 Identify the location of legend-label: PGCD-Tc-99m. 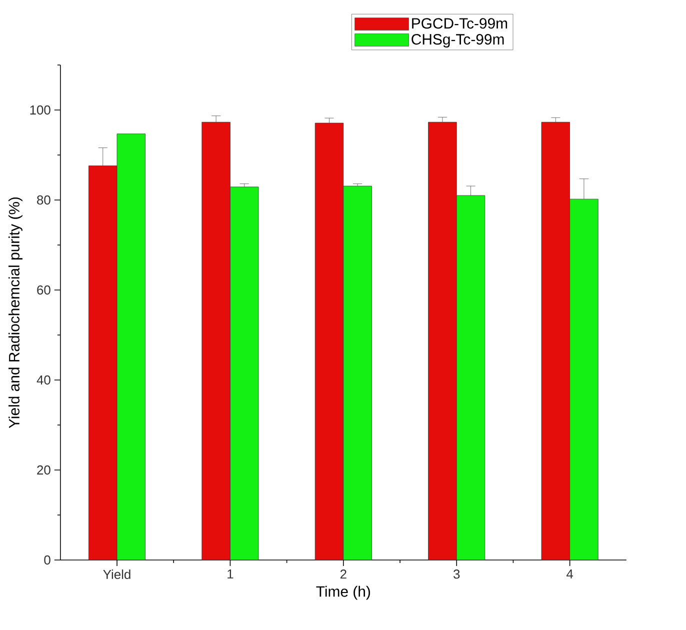
(460, 23).